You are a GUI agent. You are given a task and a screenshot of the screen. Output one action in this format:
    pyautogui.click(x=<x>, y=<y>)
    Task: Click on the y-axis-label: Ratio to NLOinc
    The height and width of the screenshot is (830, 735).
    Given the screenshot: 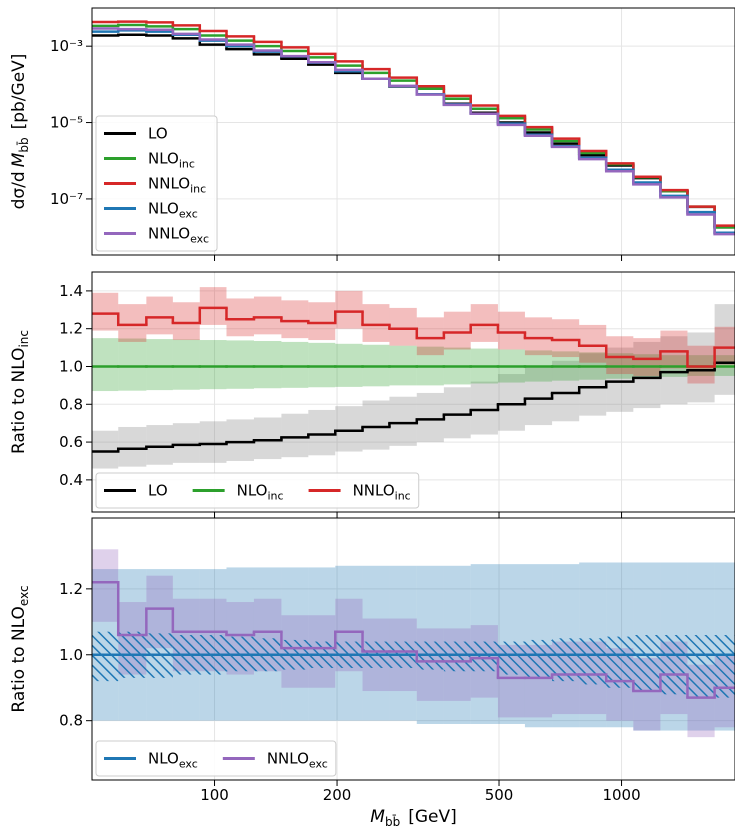 What is the action you would take?
    pyautogui.click(x=20, y=392)
    